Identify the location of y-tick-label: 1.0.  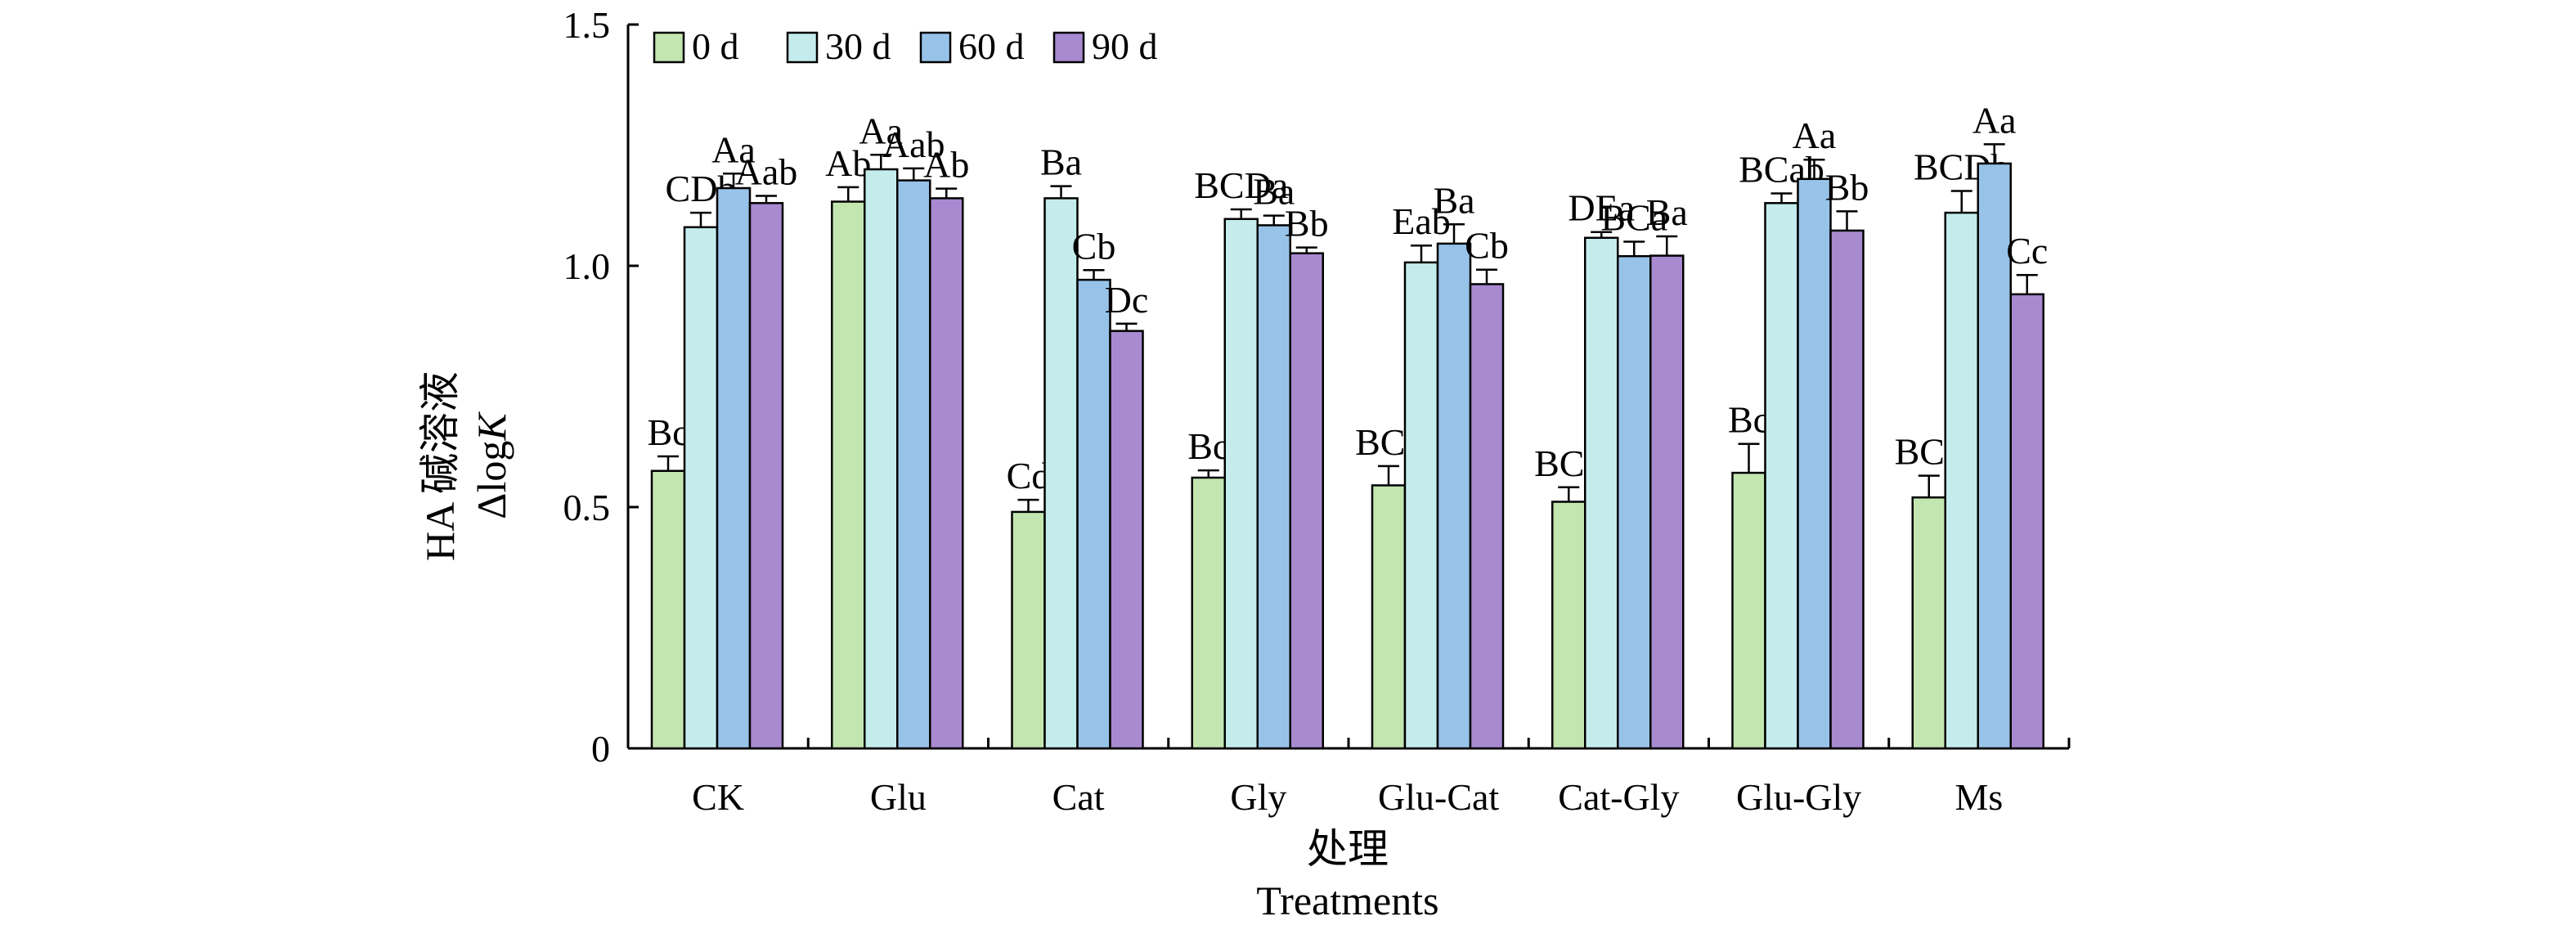
(587, 266).